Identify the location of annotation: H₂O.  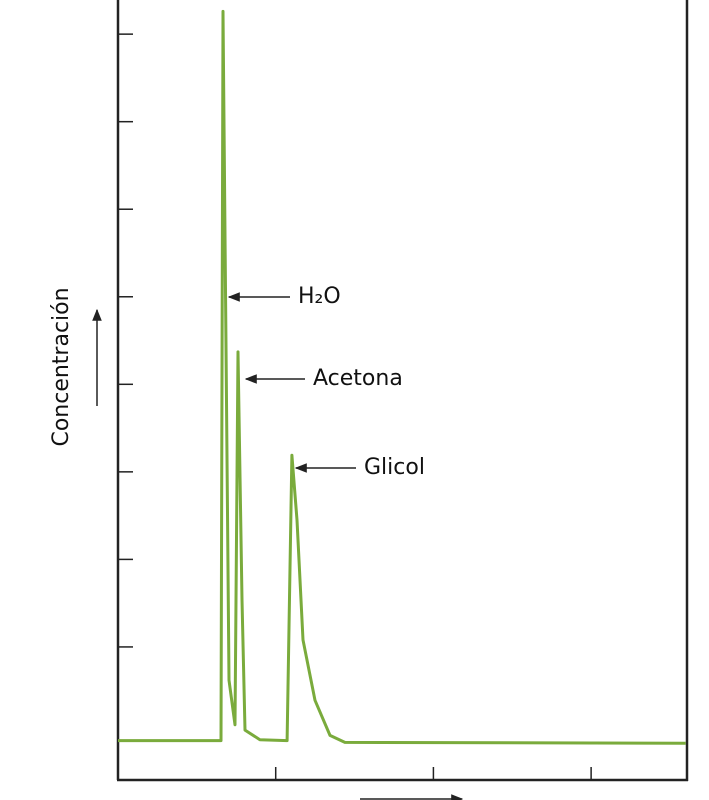
(319, 296).